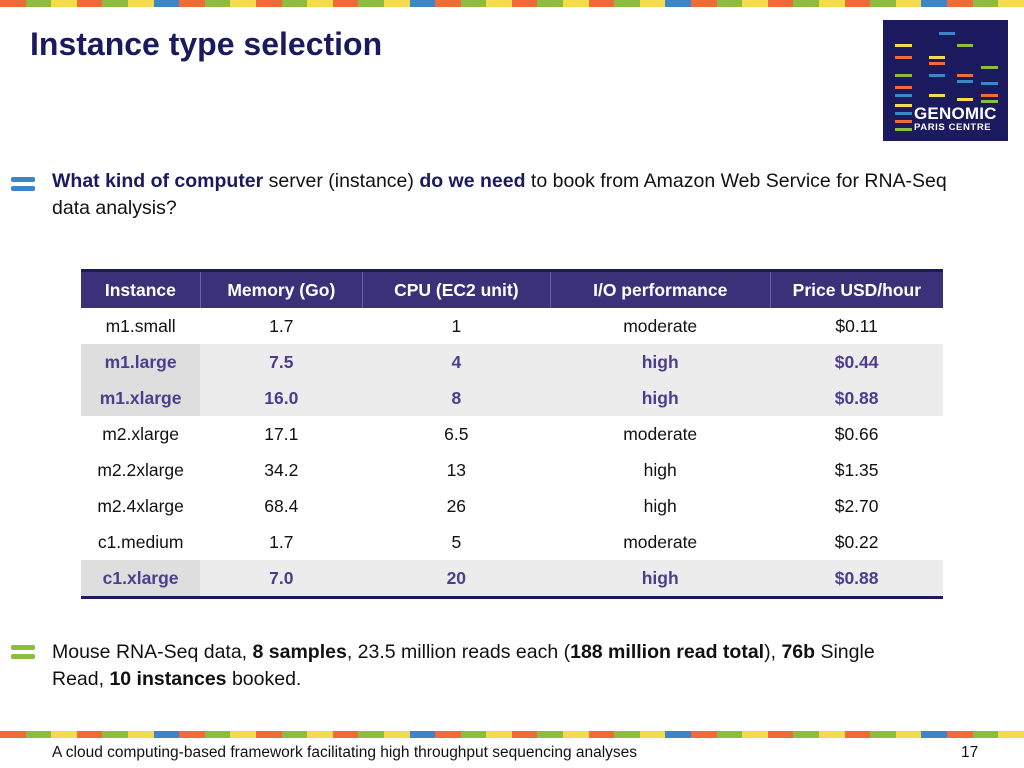  I want to click on bold-text-segment: What kind of computer, so click(158, 181).